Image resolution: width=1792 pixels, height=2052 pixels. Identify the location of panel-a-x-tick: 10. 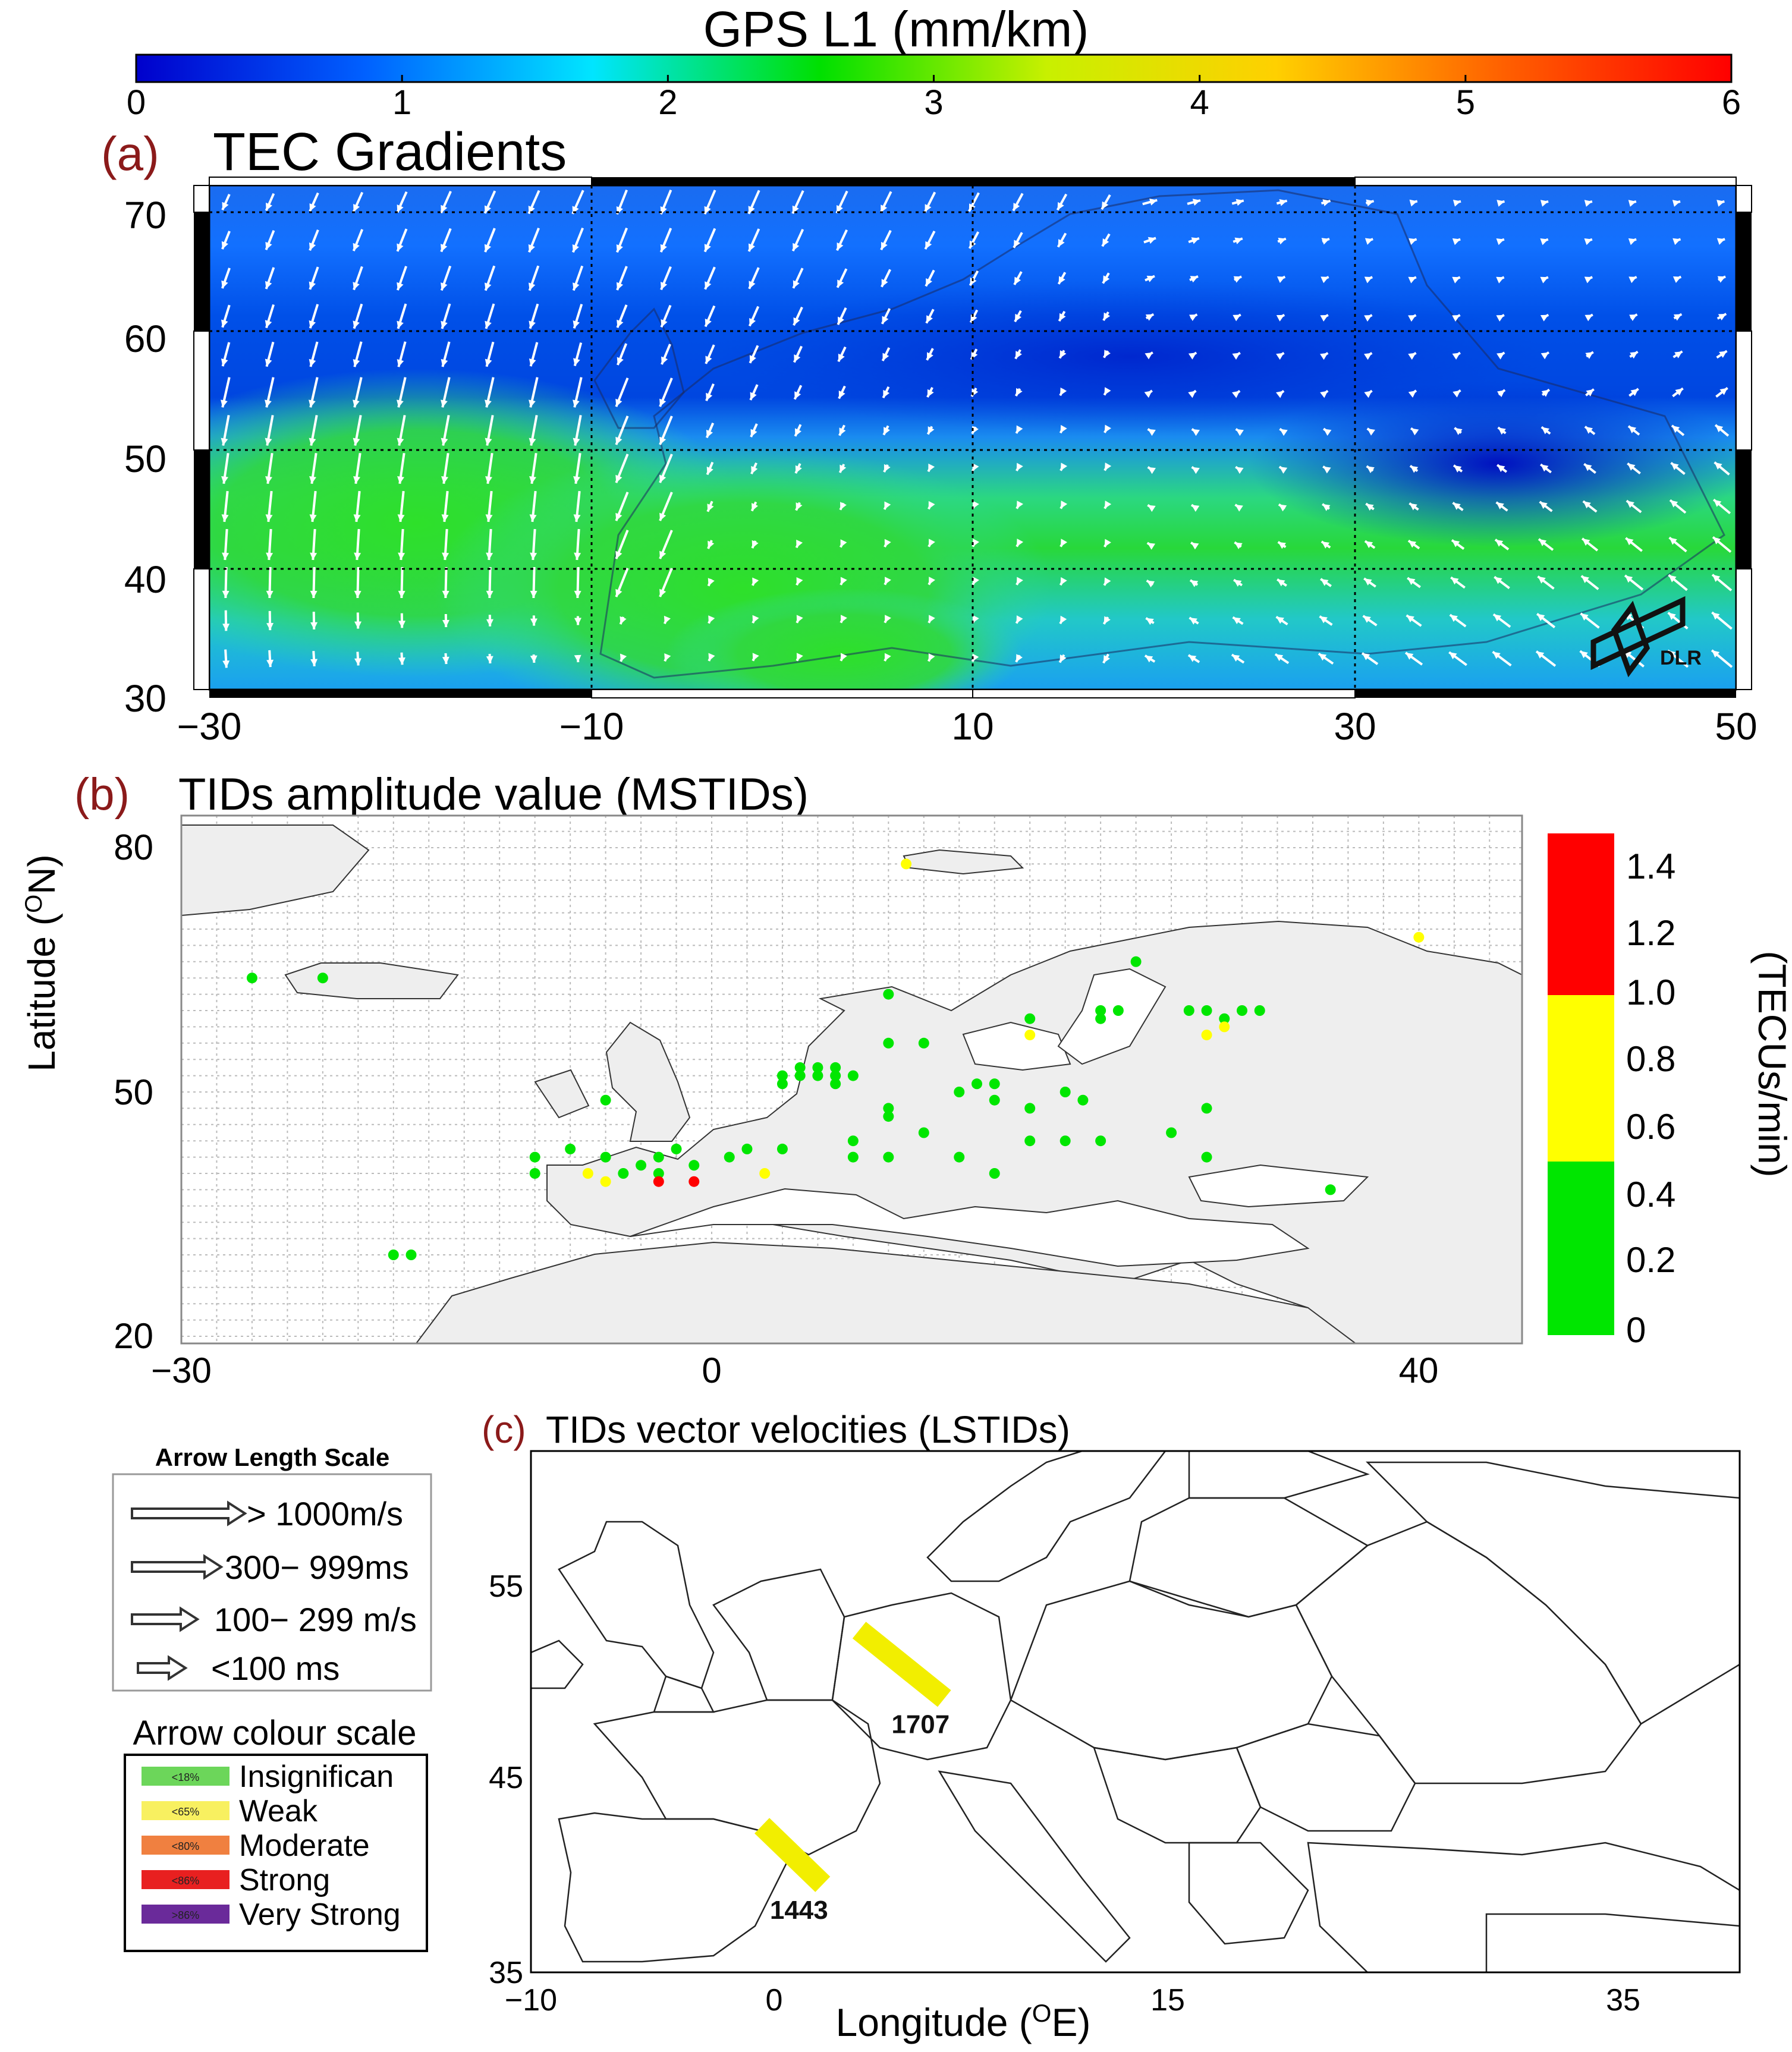
(972, 726).